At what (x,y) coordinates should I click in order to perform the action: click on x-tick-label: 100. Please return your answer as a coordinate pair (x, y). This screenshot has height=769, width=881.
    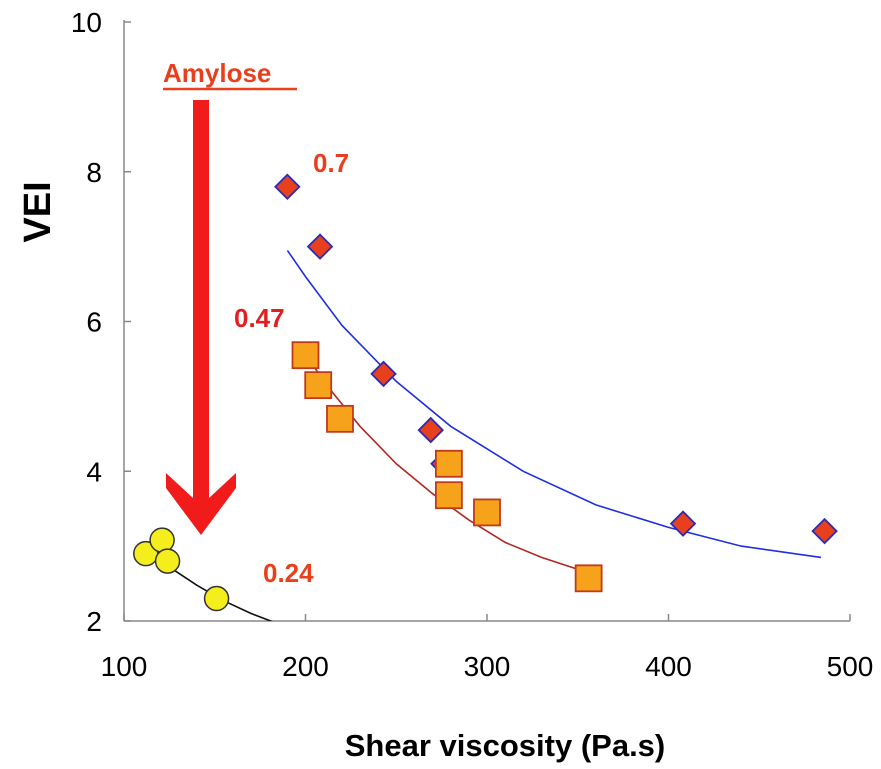
    Looking at the image, I should click on (124, 666).